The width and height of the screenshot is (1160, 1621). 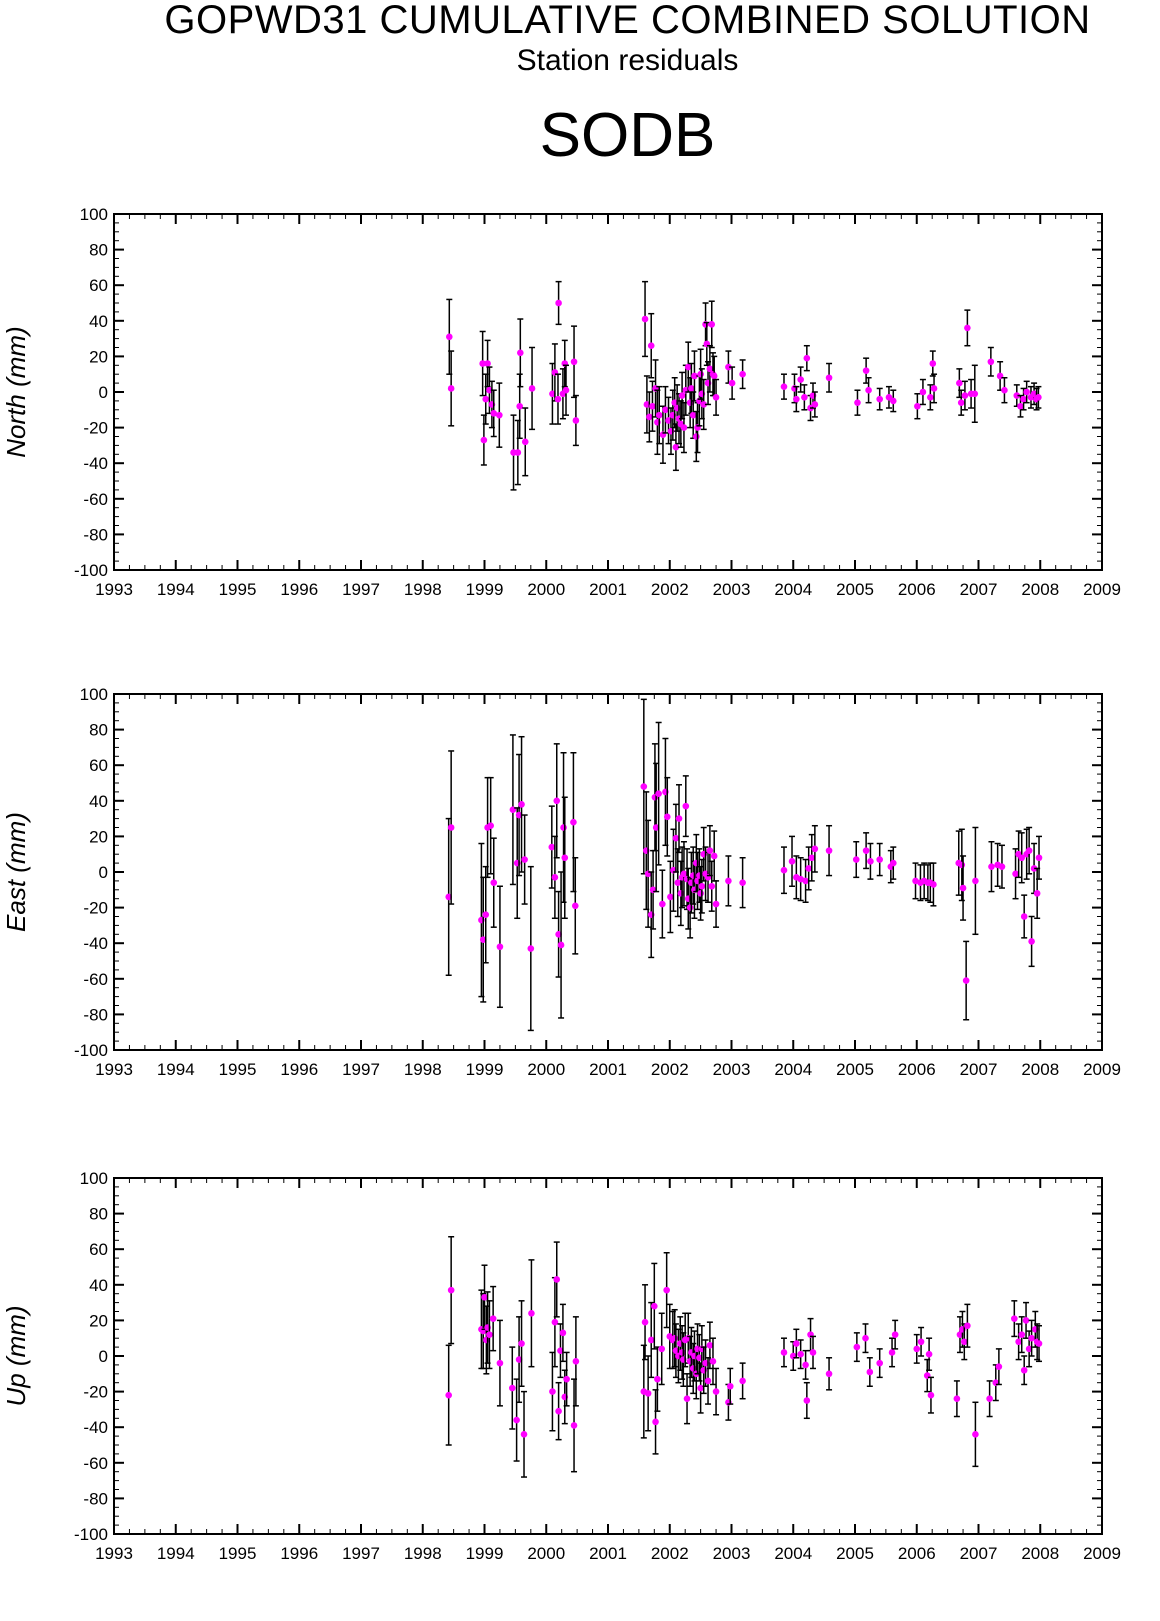 What do you see at coordinates (546, 589) in the screenshot?
I see `x-tick-label: 2000` at bounding box center [546, 589].